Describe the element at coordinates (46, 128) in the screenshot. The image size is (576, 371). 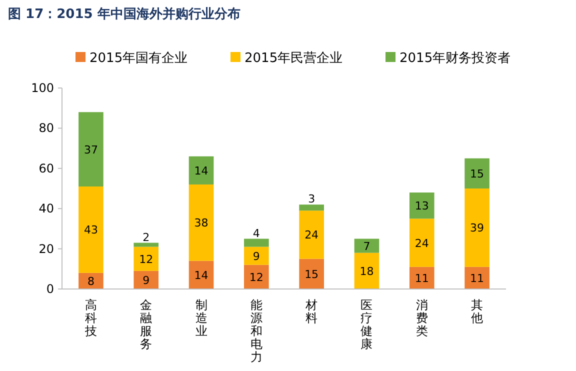
I see `y-tick-label: 80` at that location.